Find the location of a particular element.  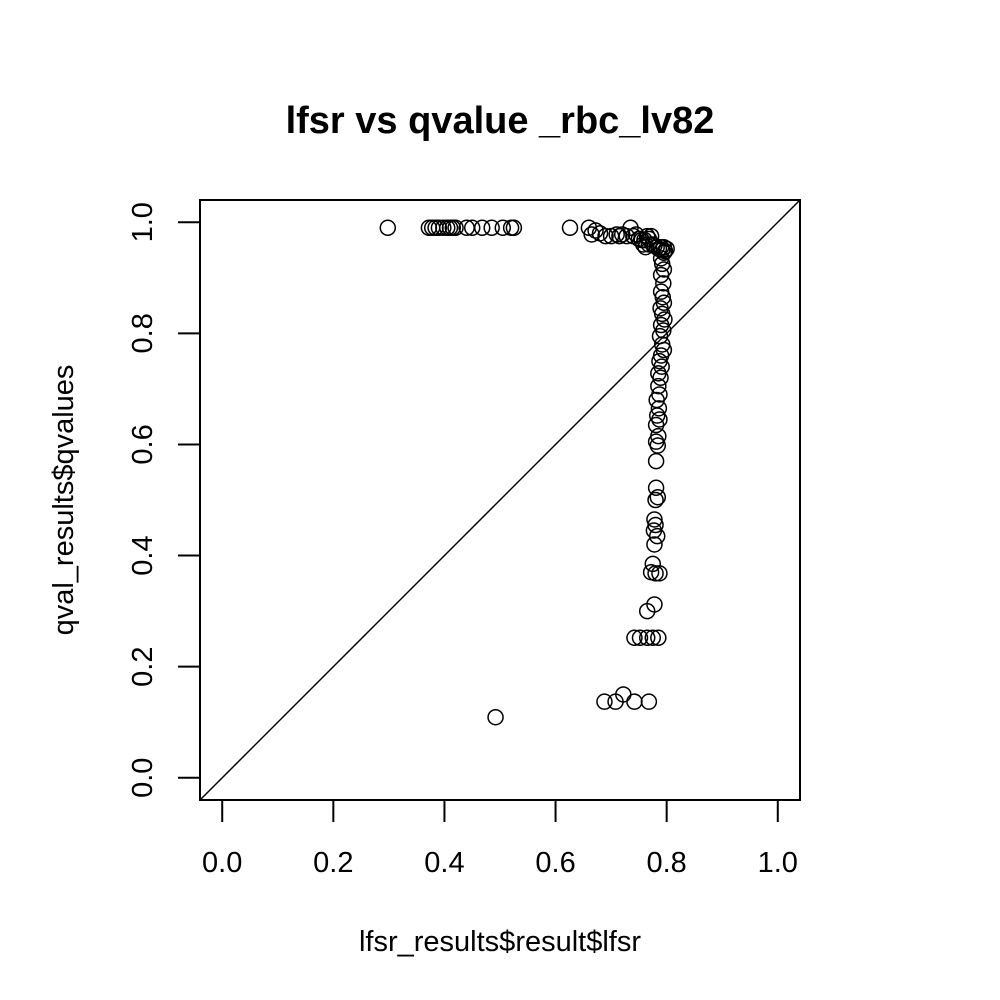

y-tick-label: 0.8 is located at coordinates (143, 333).